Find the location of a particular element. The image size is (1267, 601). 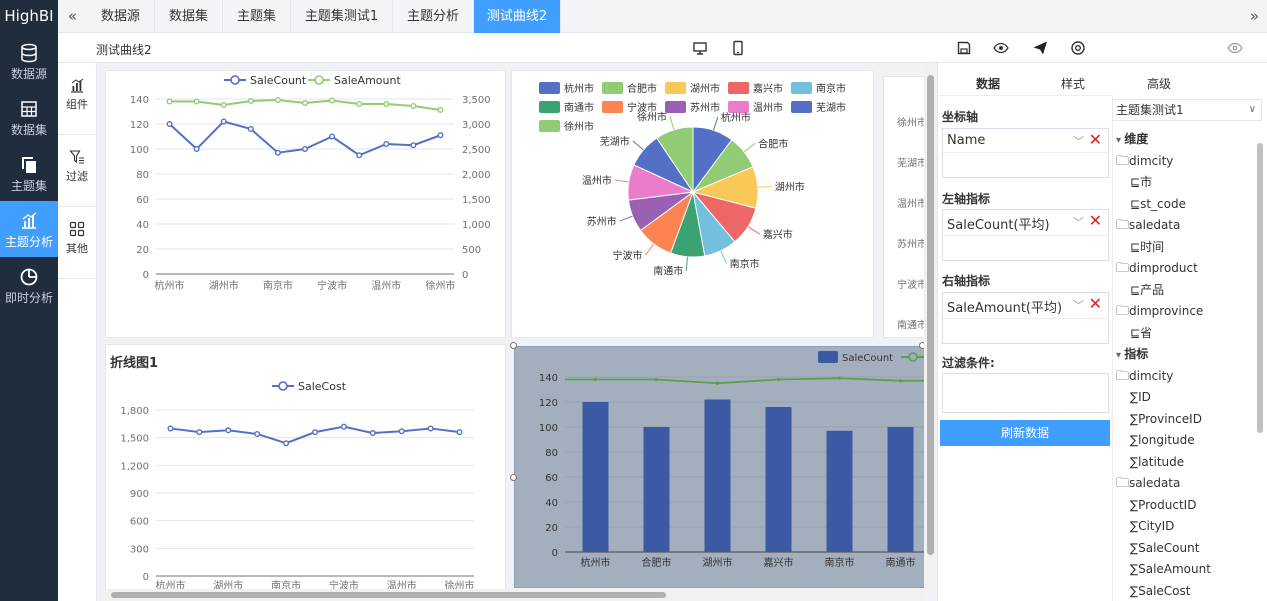

axis-field: Name ﹀ ✕ is located at coordinates (1025, 141).